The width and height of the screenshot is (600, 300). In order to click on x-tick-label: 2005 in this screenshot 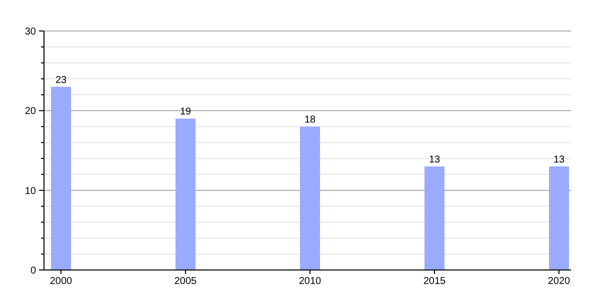, I will do `click(186, 281)`.